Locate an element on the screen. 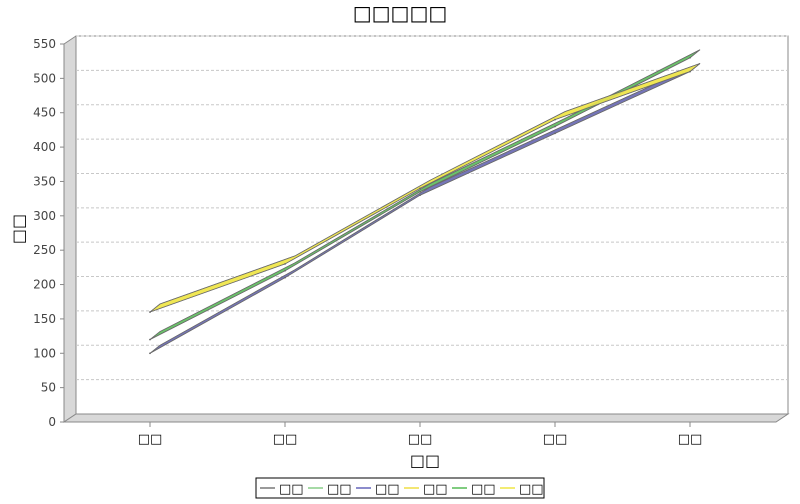 The image size is (800, 504). y-tick-label: 300 is located at coordinates (44, 216).